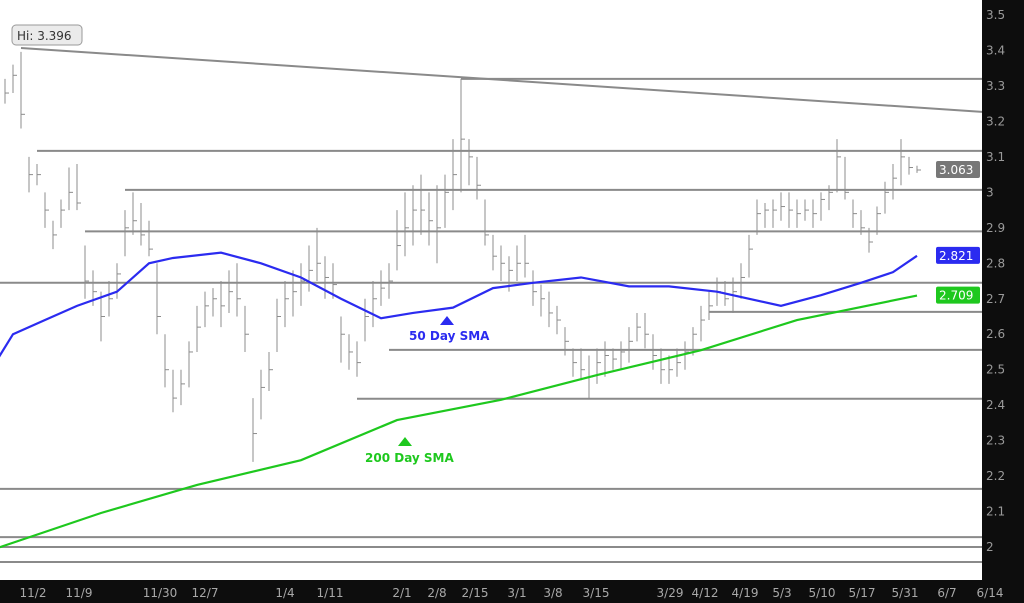 The height and width of the screenshot is (603, 1024). What do you see at coordinates (596, 593) in the screenshot?
I see `x-tick-label: 3/15` at bounding box center [596, 593].